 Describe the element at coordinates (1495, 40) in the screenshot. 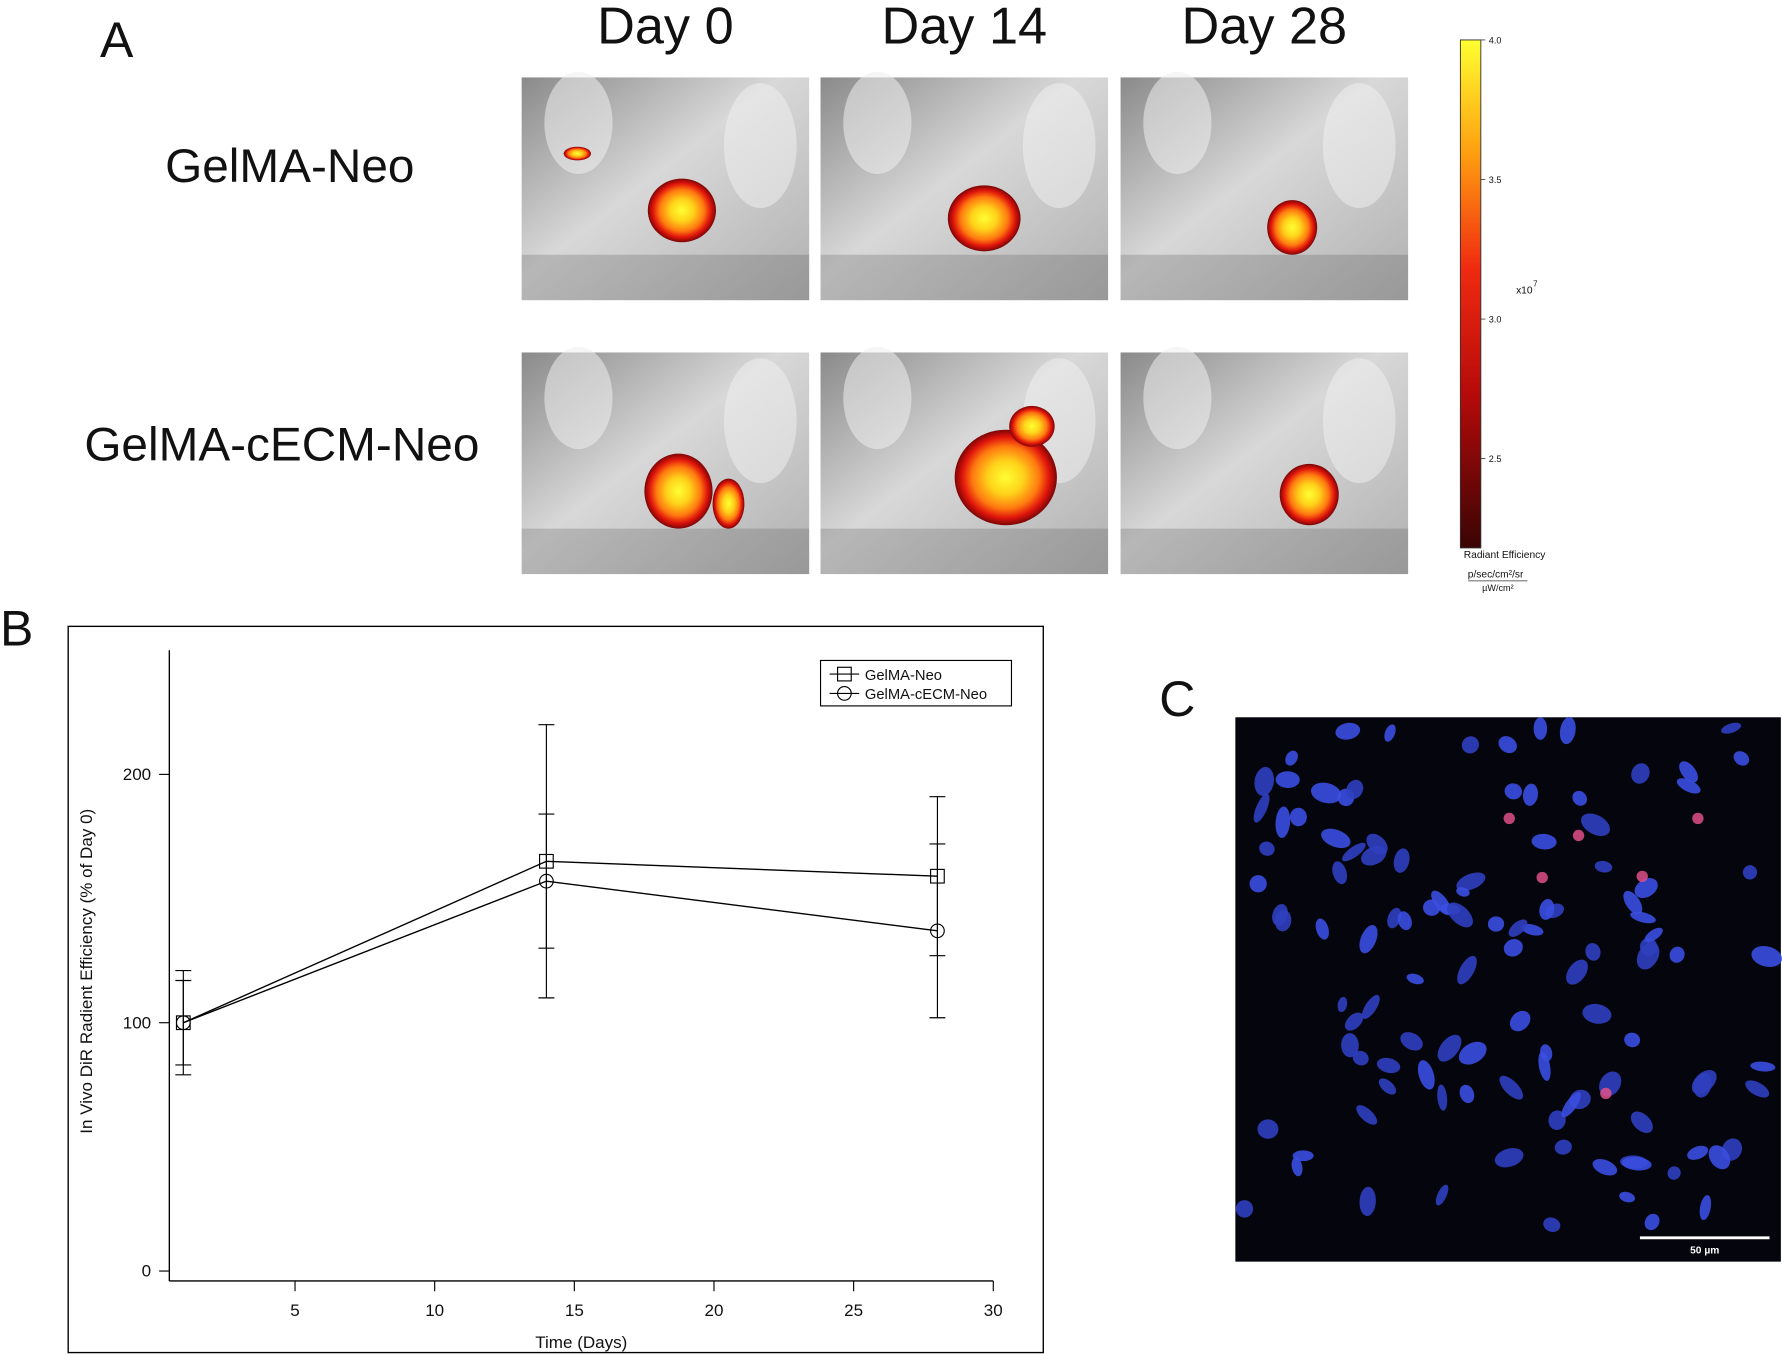

I see `colorbar-tick-label: 4.0` at that location.